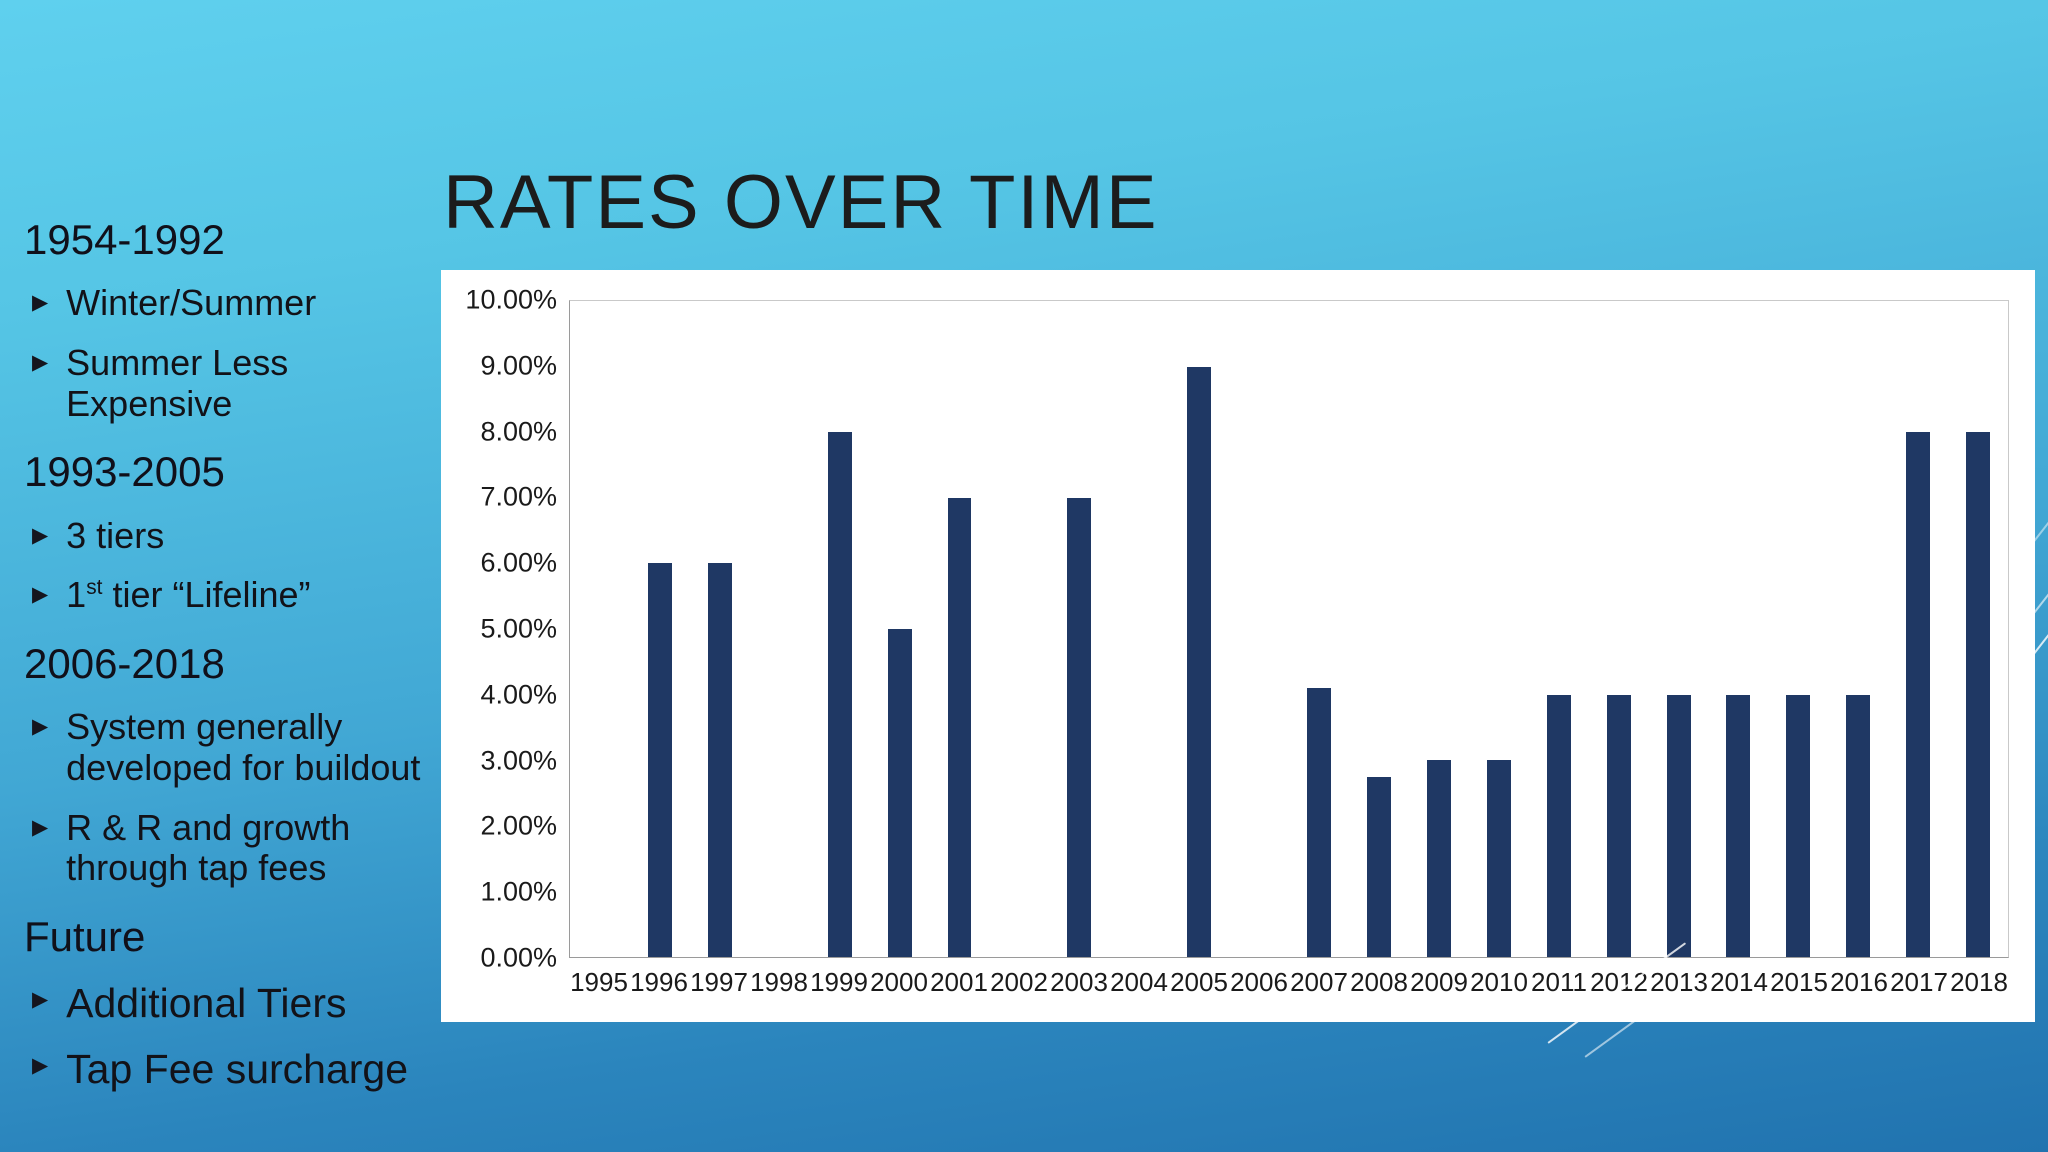 The image size is (2048, 1152). Describe the element at coordinates (518, 694) in the screenshot. I see `y-axis-tick-label: 4.00%` at that location.